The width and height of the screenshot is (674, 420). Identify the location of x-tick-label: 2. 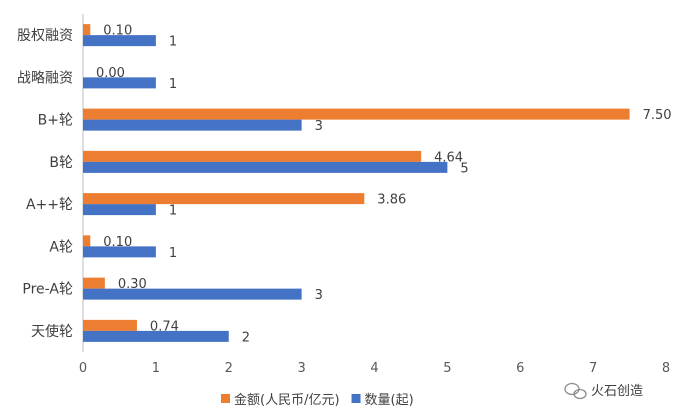
(229, 368).